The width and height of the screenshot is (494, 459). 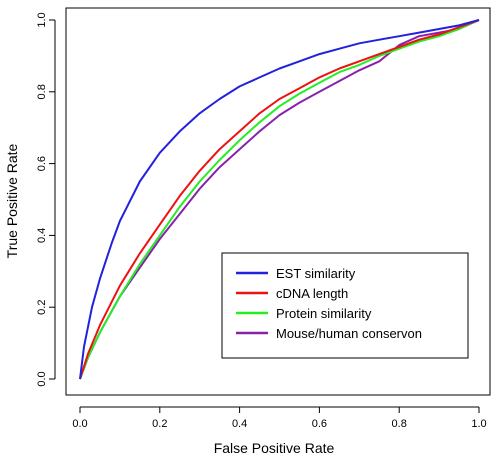 What do you see at coordinates (42, 19) in the screenshot?
I see `y-tick-label: 1.0` at bounding box center [42, 19].